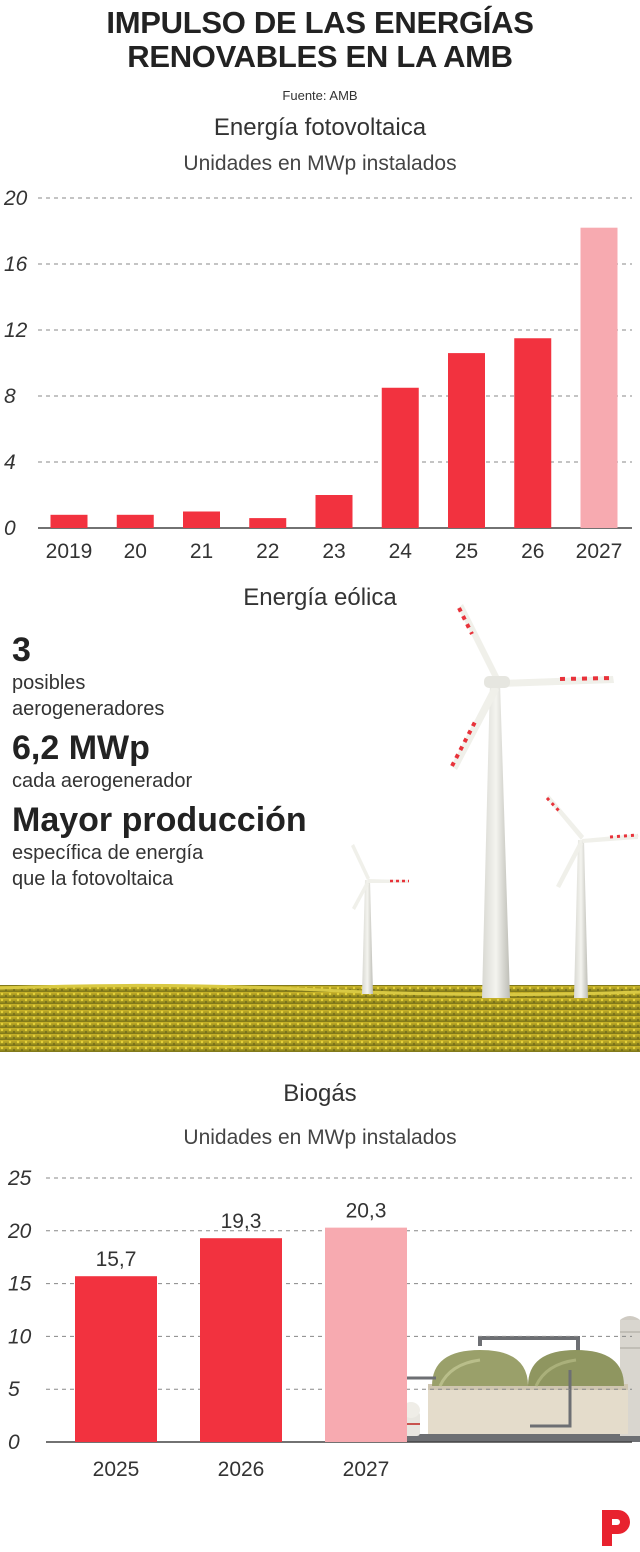  I want to click on stat-label-line: cada aerogenerador, so click(102, 781).